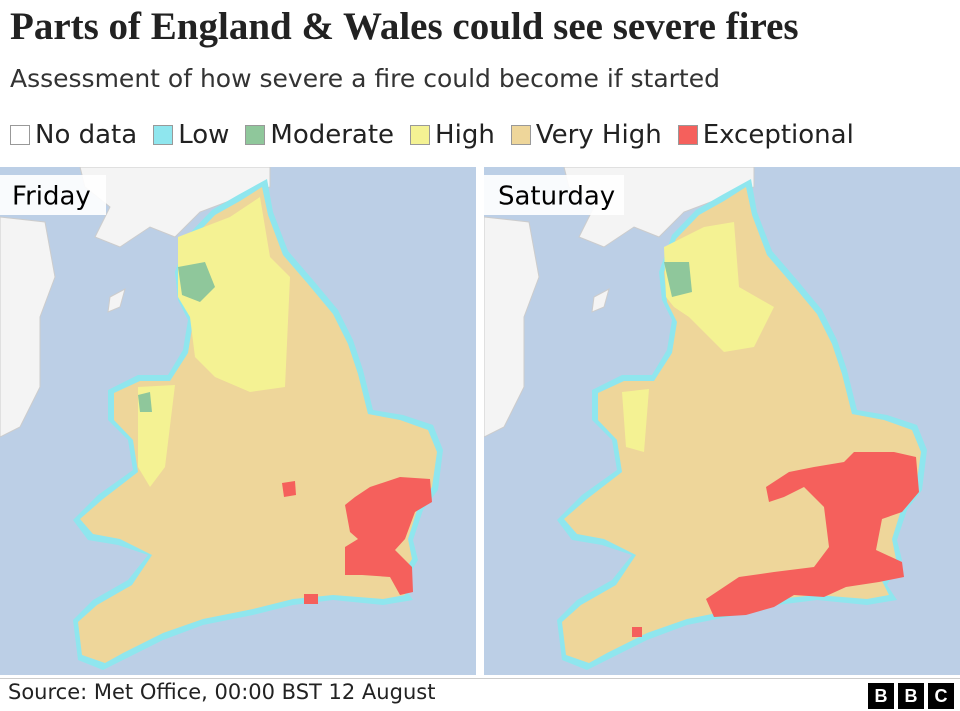 This screenshot has width=960, height=711. I want to click on panel-label: Saturday, so click(556, 197).